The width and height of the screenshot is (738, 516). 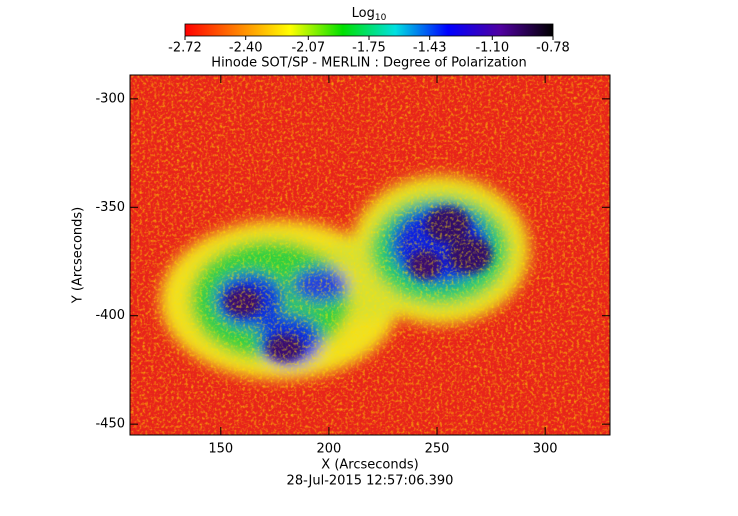 What do you see at coordinates (308, 48) in the screenshot?
I see `colorbar-tick-label: -2.07` at bounding box center [308, 48].